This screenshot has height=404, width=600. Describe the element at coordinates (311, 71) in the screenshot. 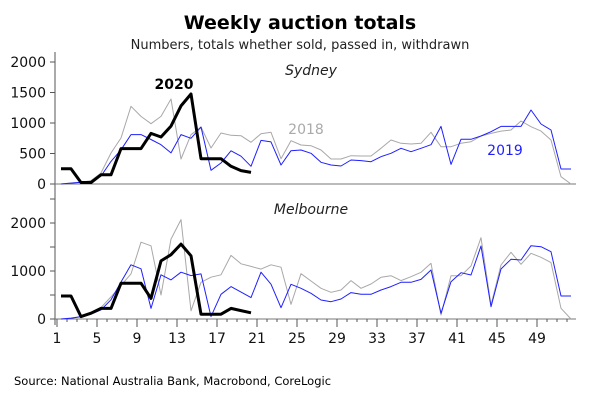

I see `panel-label-sydney: Sydney` at that location.